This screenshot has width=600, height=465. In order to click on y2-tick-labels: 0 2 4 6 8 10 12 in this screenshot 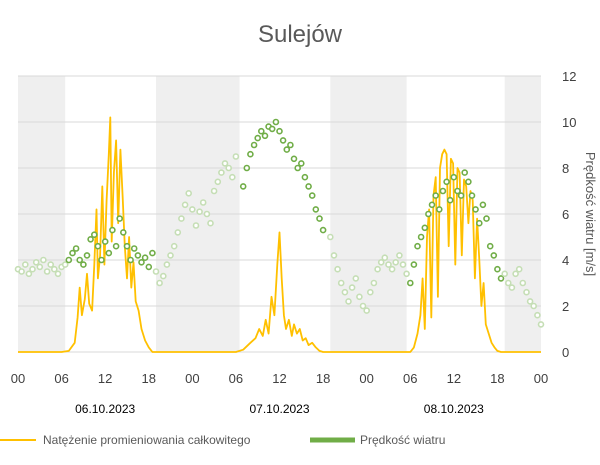, I will do `click(569, 214)`.